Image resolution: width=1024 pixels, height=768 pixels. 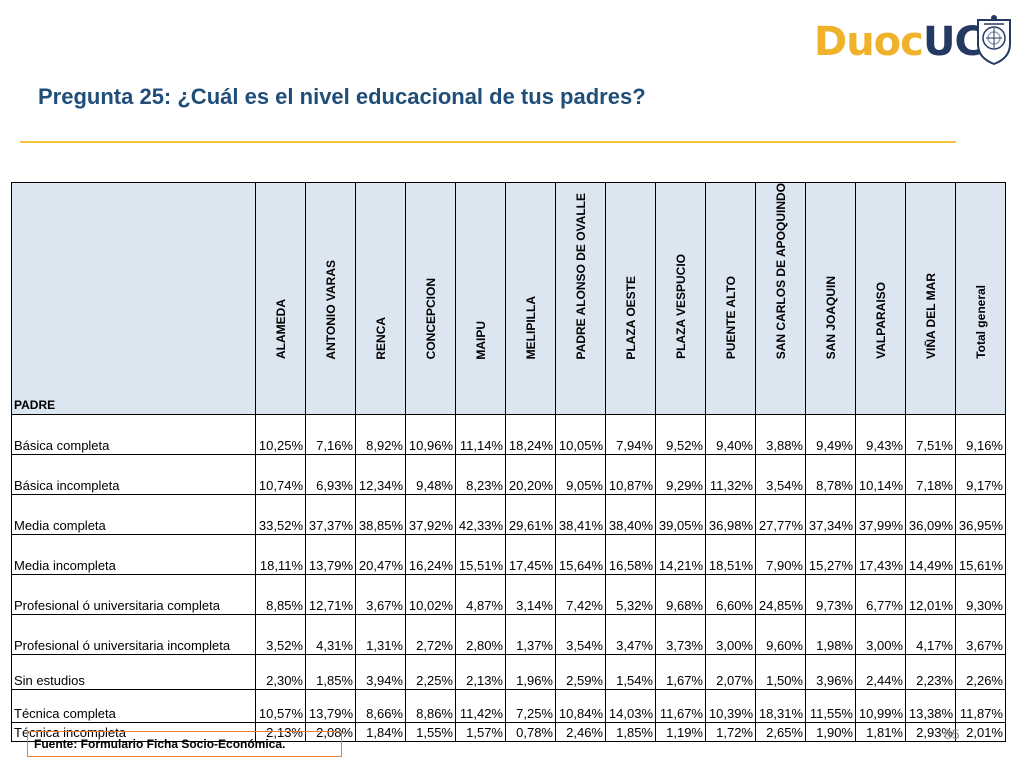 I want to click on table-cell: 18,51%, so click(x=730, y=555).